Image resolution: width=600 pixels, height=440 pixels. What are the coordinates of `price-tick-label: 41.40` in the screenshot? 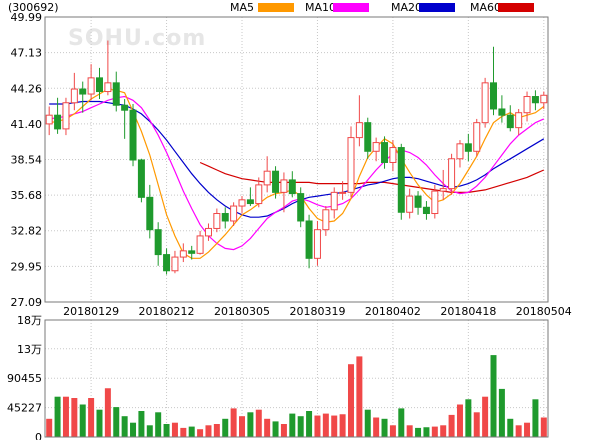 It's located at (27, 124).